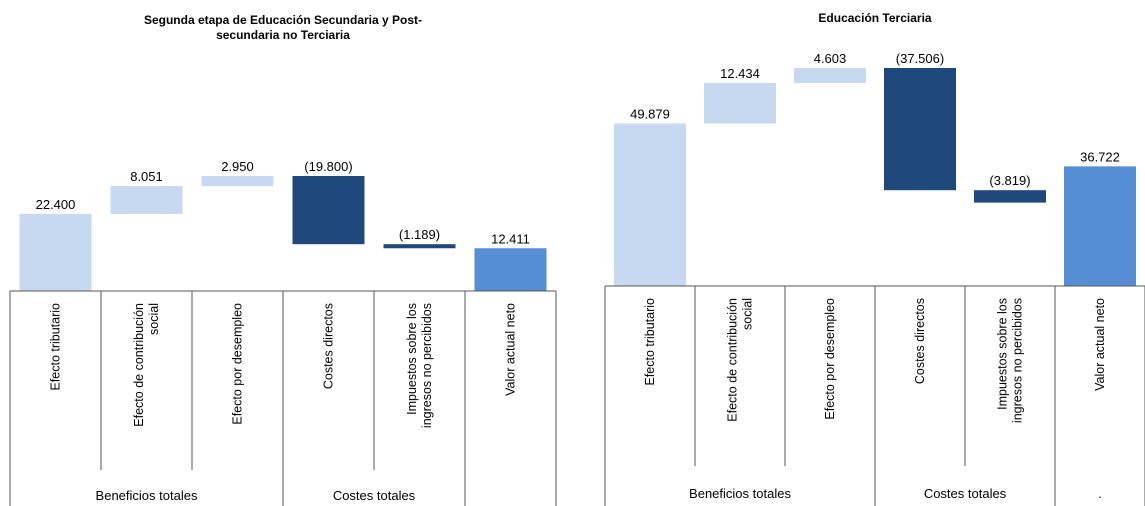 The image size is (1145, 506). What do you see at coordinates (1009, 180) in the screenshot?
I see `data-label: (3.819)` at bounding box center [1009, 180].